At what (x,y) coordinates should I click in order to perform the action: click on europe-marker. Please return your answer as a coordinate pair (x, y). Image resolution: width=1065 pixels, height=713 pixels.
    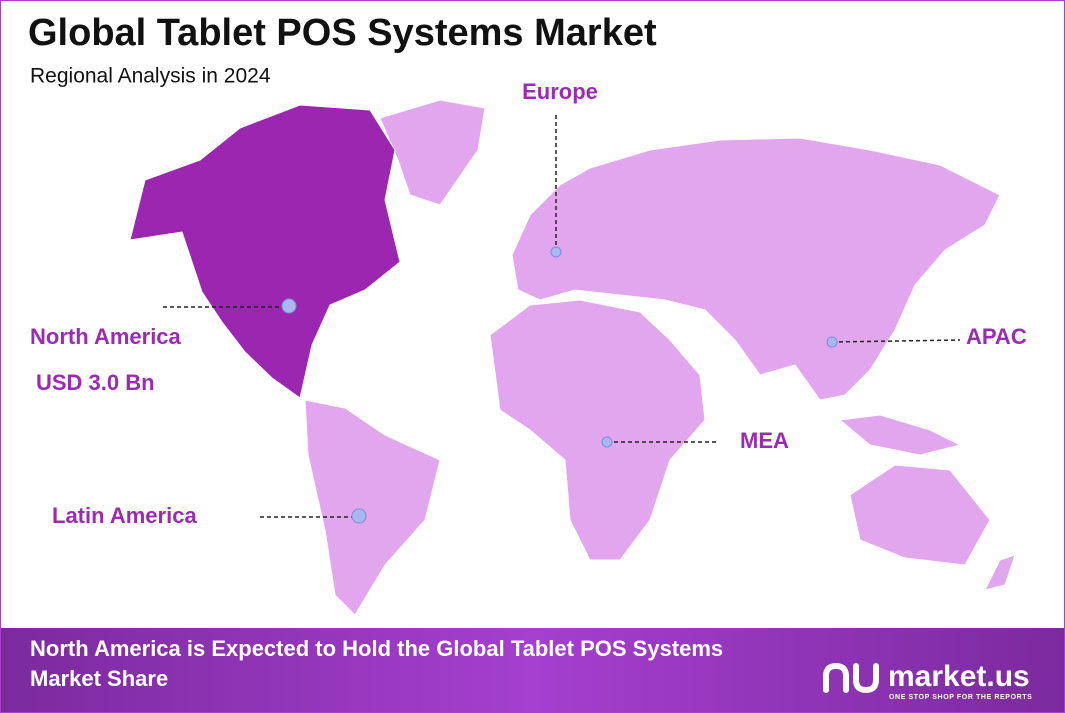
    Looking at the image, I should click on (556, 252).